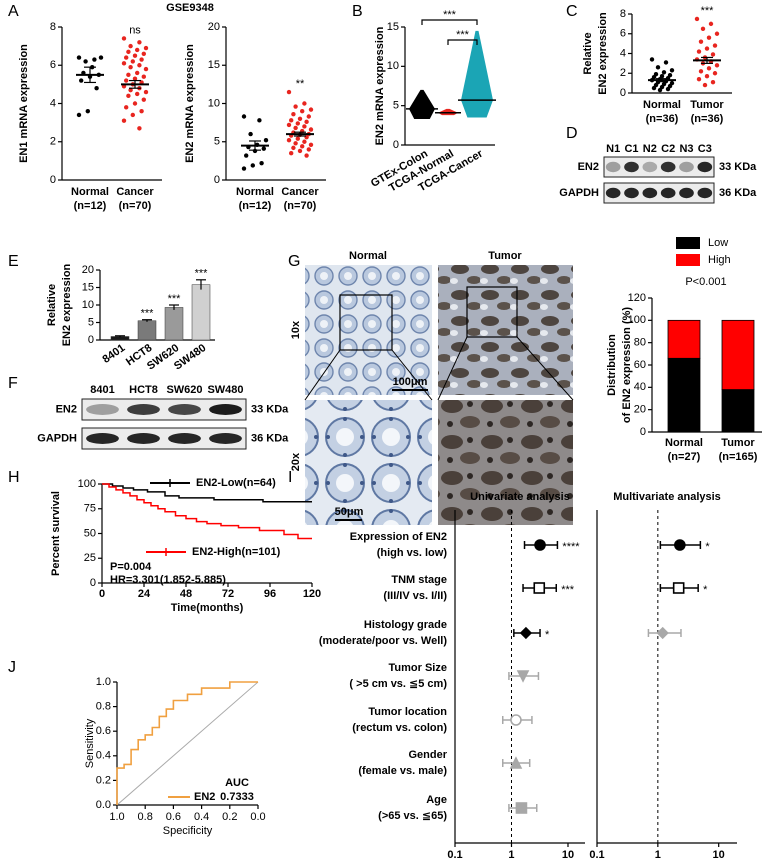 The height and width of the screenshot is (862, 771). I want to click on significance-bracket, so click(449, 22).